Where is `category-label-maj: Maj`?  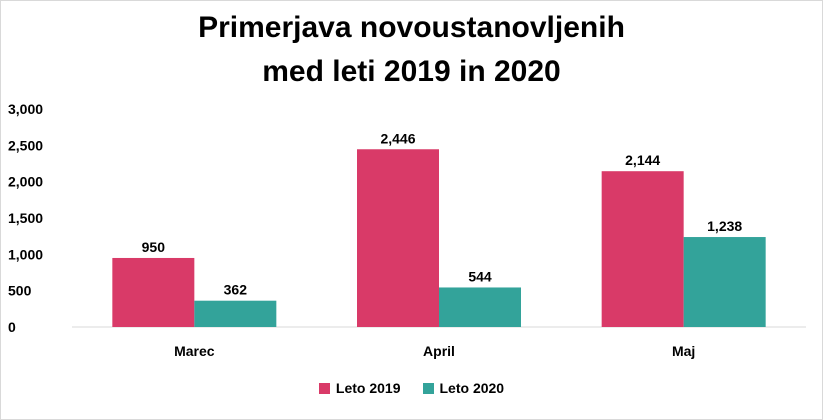
category-label-maj: Maj is located at coordinates (683, 351).